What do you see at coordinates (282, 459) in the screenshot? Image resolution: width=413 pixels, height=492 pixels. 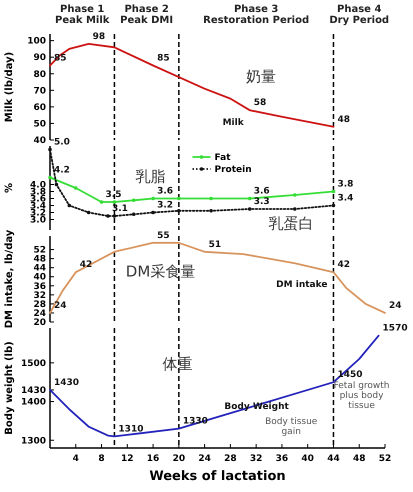 I see `x-tick-label: 36` at bounding box center [282, 459].